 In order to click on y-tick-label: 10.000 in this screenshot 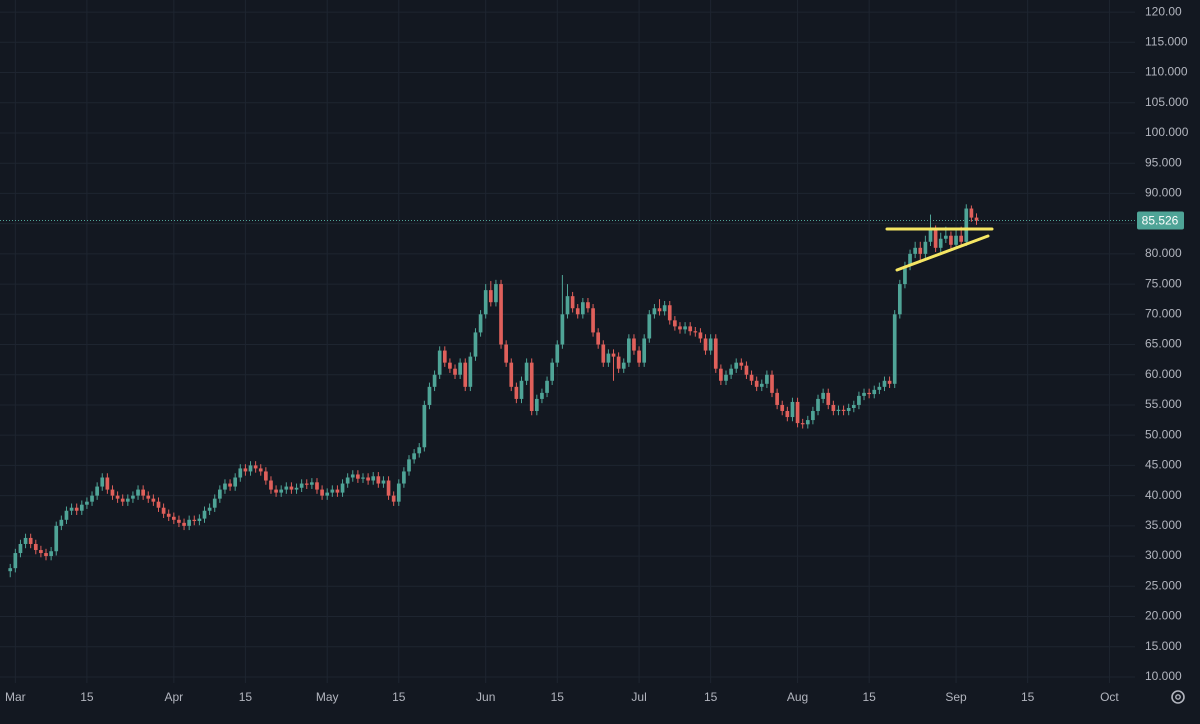, I will do `click(1163, 676)`.